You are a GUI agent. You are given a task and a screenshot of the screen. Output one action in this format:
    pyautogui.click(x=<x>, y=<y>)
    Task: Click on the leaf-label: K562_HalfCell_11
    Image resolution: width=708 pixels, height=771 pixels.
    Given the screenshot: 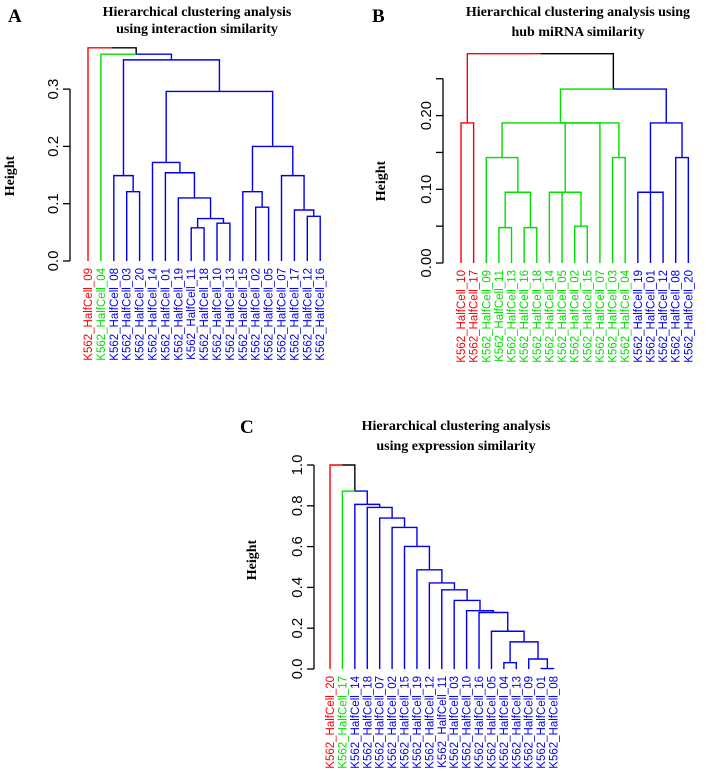 What is the action you would take?
    pyautogui.click(x=443, y=722)
    